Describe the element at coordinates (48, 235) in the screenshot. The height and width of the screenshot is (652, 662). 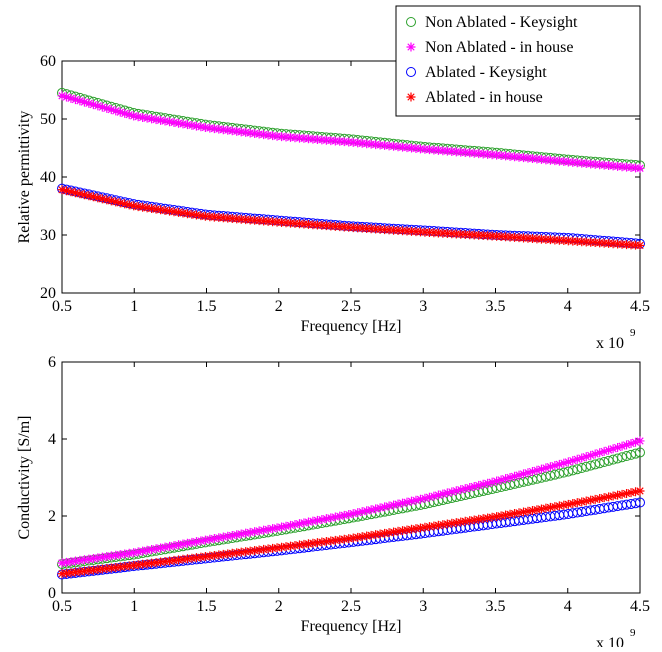
I see `y-tick-label: 30` at that location.